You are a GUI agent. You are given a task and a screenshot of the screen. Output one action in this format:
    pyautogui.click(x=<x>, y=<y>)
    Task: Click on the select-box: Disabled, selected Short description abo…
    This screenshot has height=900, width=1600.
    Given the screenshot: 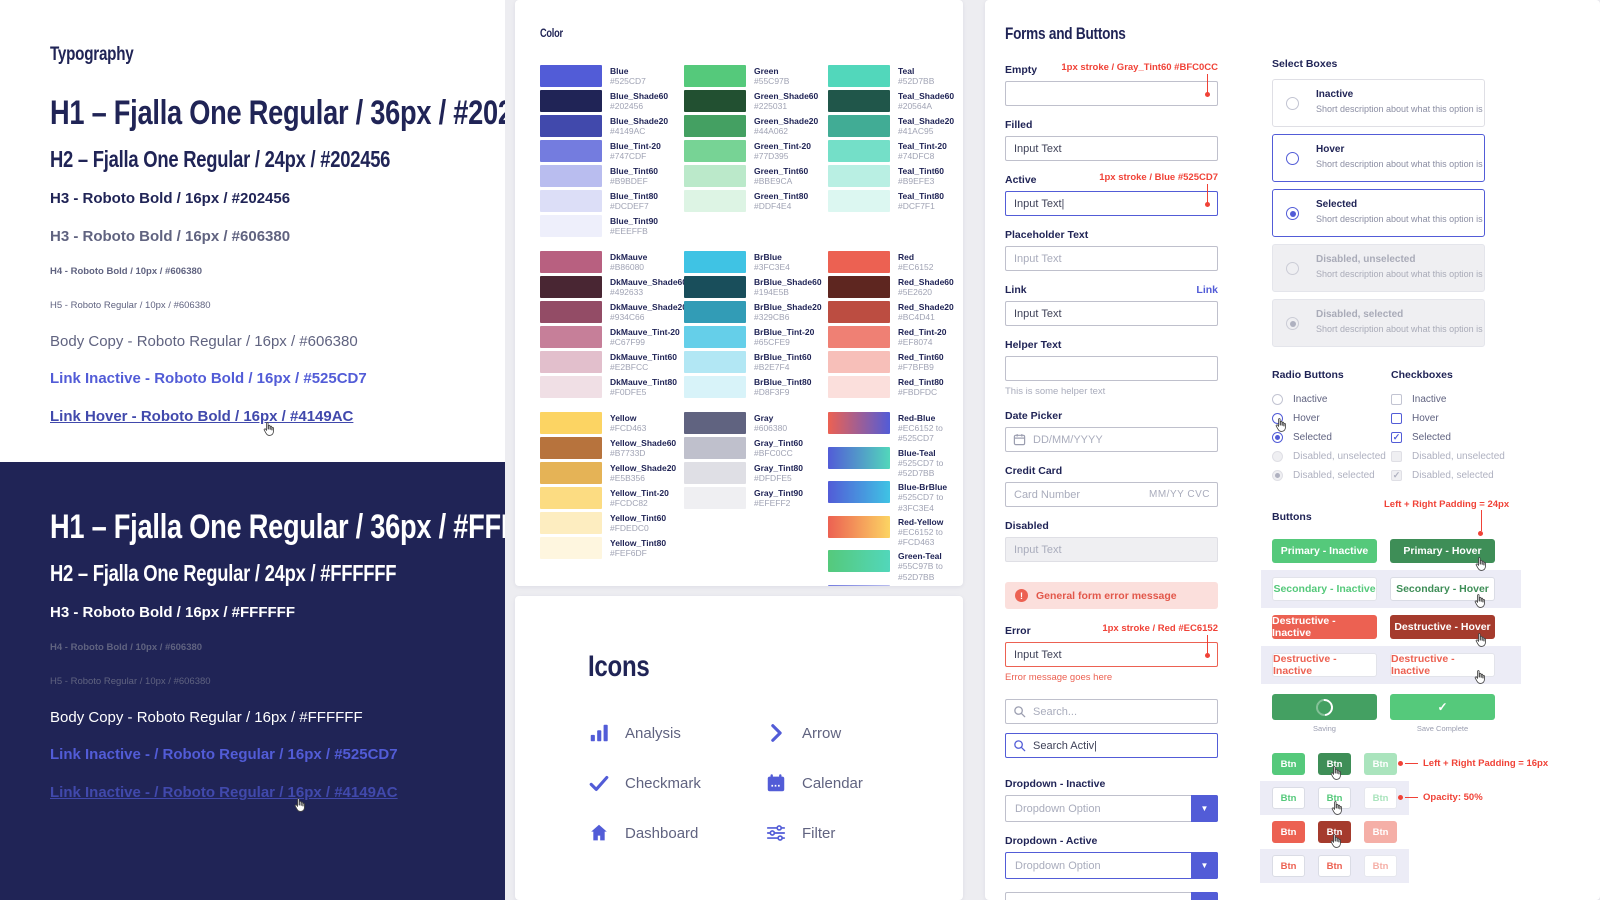 What is the action you would take?
    pyautogui.click(x=1378, y=323)
    